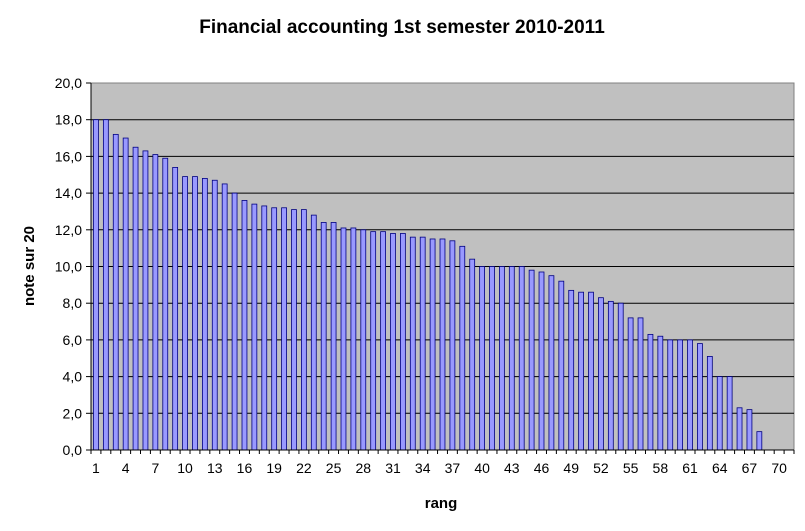 This screenshot has height=531, width=805. I want to click on x-tick-label: 58, so click(661, 468).